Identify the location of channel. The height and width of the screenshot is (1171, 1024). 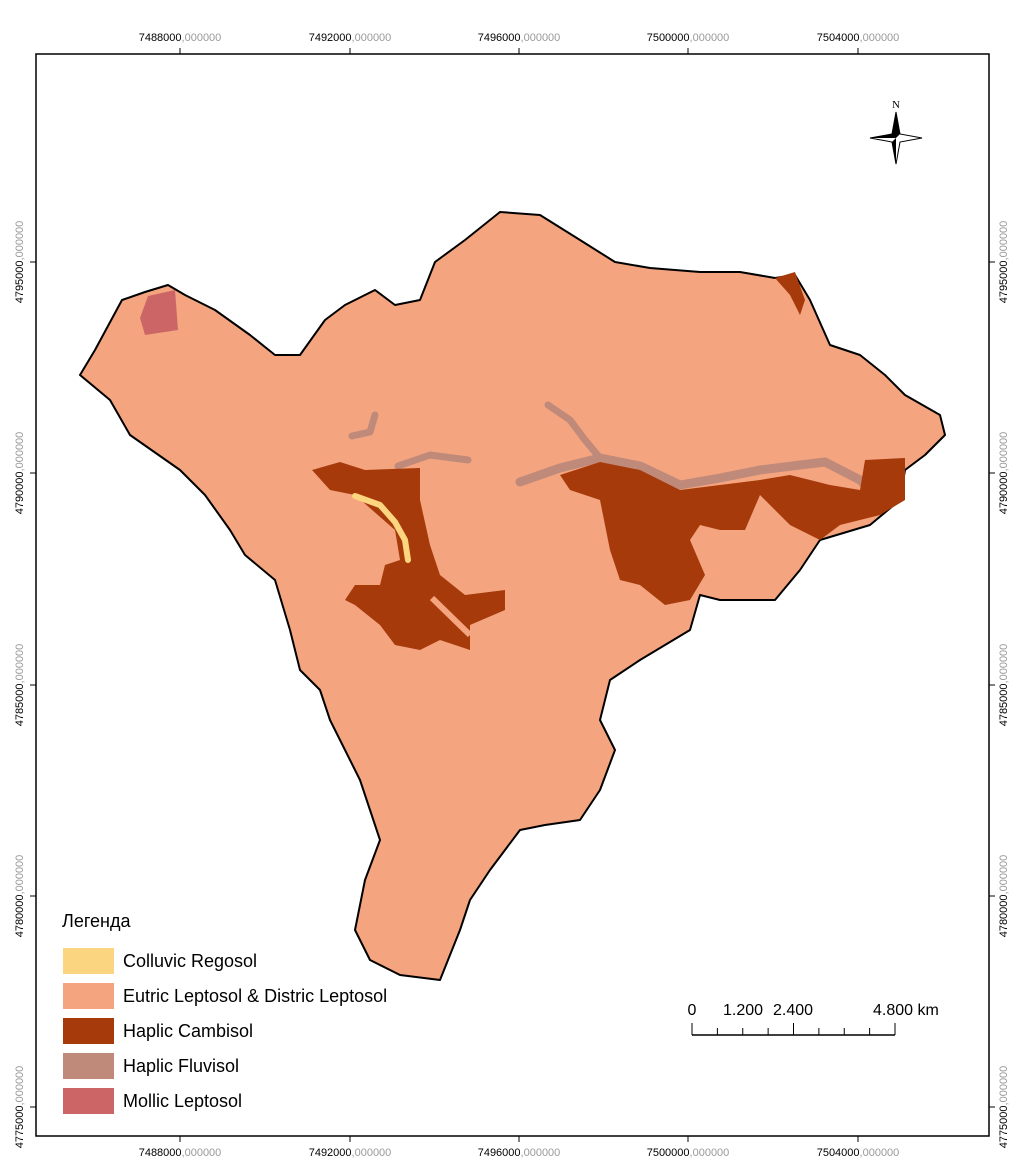
(451, 616).